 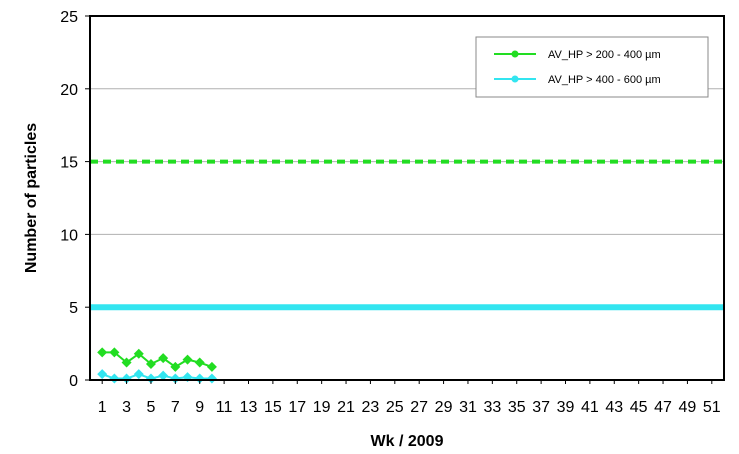 What do you see at coordinates (492, 407) in the screenshot?
I see `x-tick-label: 33` at bounding box center [492, 407].